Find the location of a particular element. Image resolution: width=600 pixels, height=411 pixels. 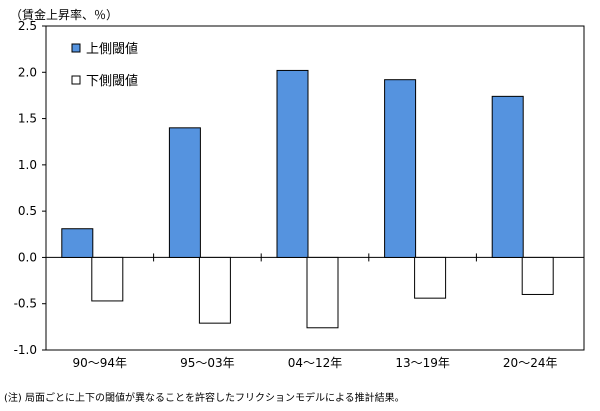

legend-label: 上側閾値 is located at coordinates (112, 49).